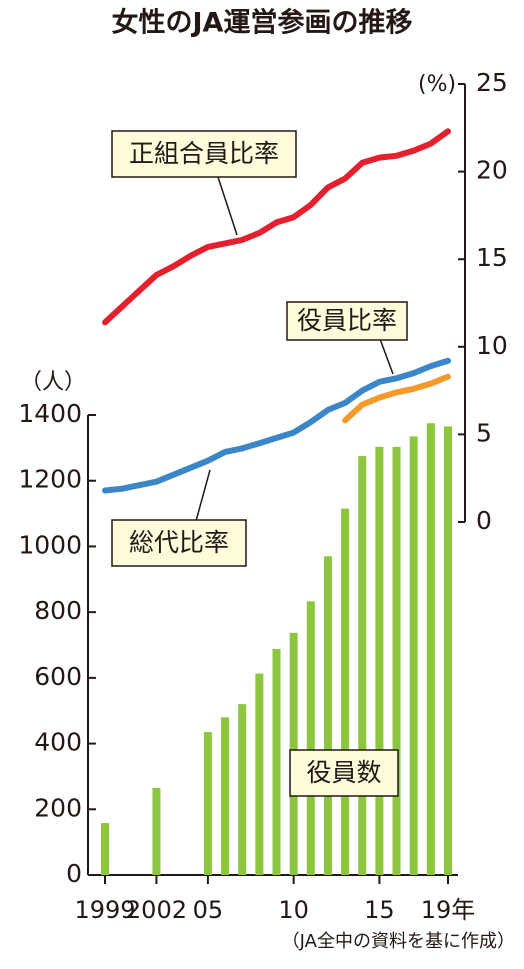  What do you see at coordinates (58, 676) in the screenshot?
I see `y-tick-label: 600` at bounding box center [58, 676].